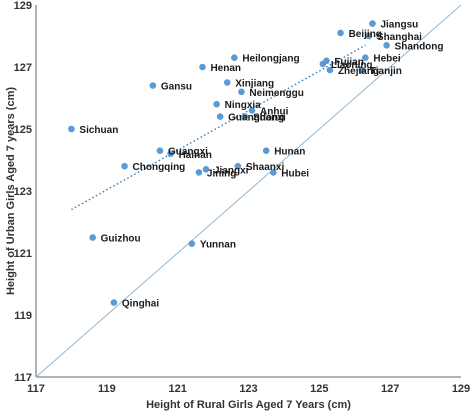 The image size is (472, 412). I want to click on label-yunnan: Yunnan, so click(218, 245).